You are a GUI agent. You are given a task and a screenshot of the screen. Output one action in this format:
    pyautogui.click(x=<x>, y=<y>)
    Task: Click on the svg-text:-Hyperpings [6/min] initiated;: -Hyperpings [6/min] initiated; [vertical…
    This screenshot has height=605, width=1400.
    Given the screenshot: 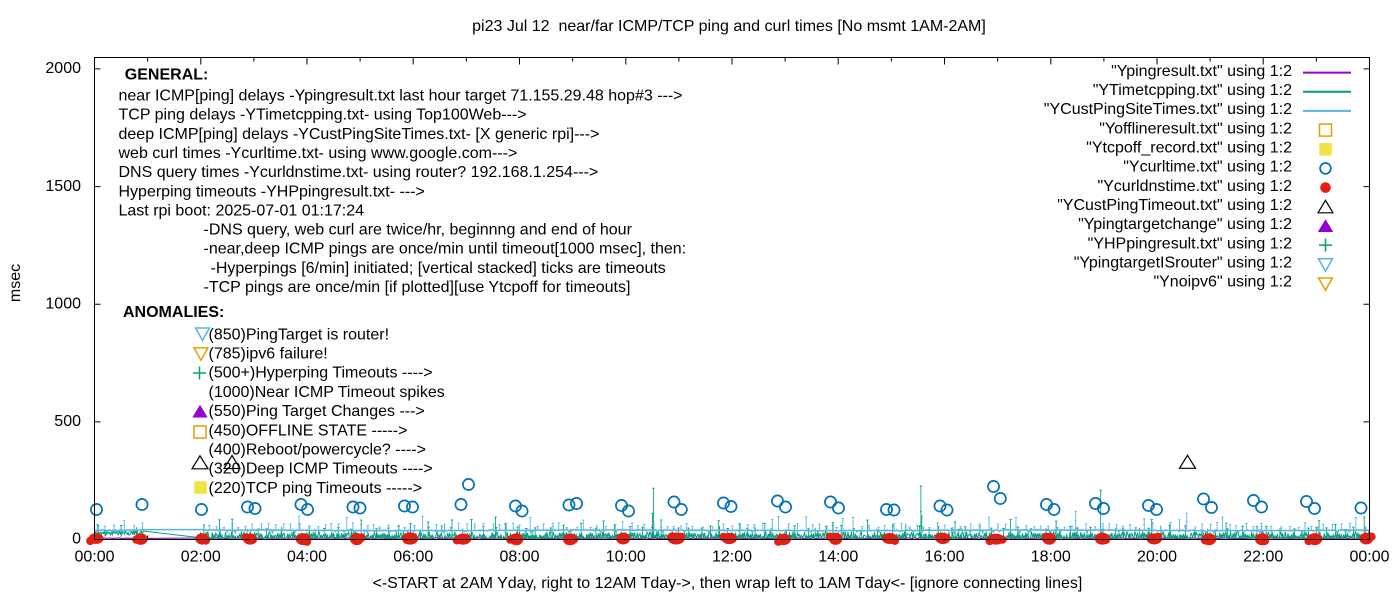 What is the action you would take?
    pyautogui.click(x=438, y=268)
    